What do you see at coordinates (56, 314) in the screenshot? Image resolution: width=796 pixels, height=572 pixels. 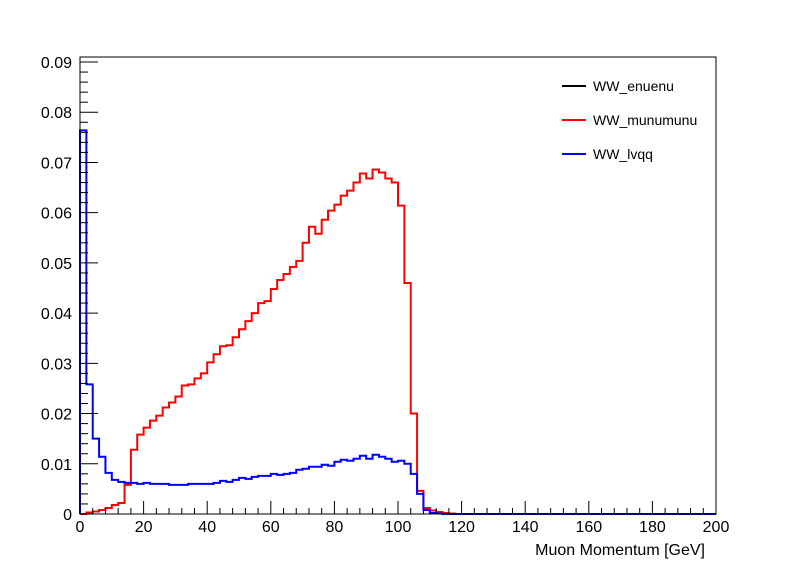 I see `y-tick-label: 0.04` at bounding box center [56, 314].